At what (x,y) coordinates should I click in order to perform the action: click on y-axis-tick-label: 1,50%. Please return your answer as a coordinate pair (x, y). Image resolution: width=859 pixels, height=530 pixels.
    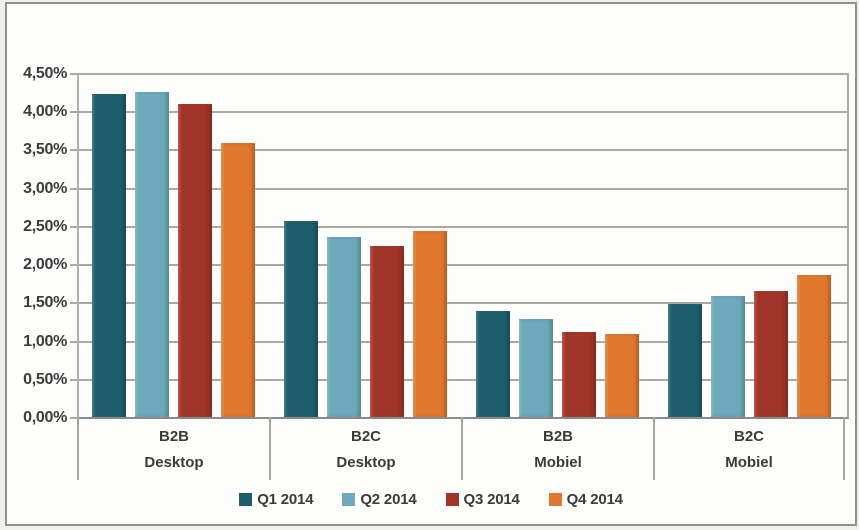
    Looking at the image, I should click on (45, 303).